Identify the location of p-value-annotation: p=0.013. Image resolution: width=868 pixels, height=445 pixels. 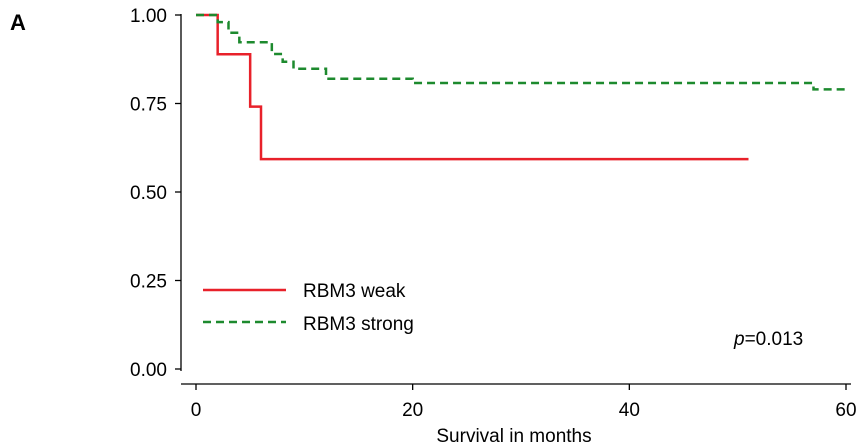
(768, 339).